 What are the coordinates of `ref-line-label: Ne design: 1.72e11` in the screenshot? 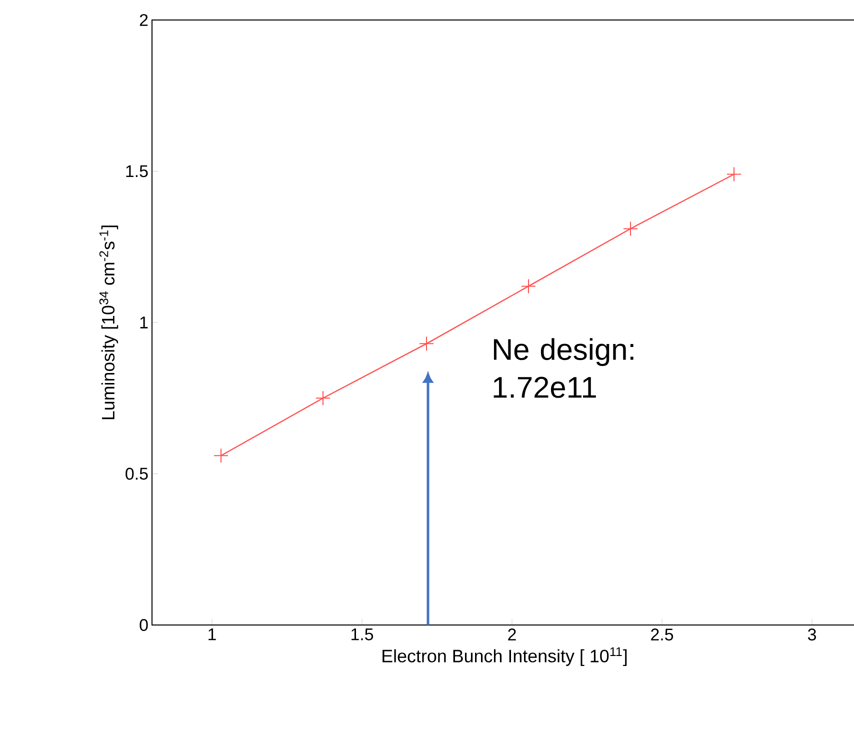 It's located at (564, 368).